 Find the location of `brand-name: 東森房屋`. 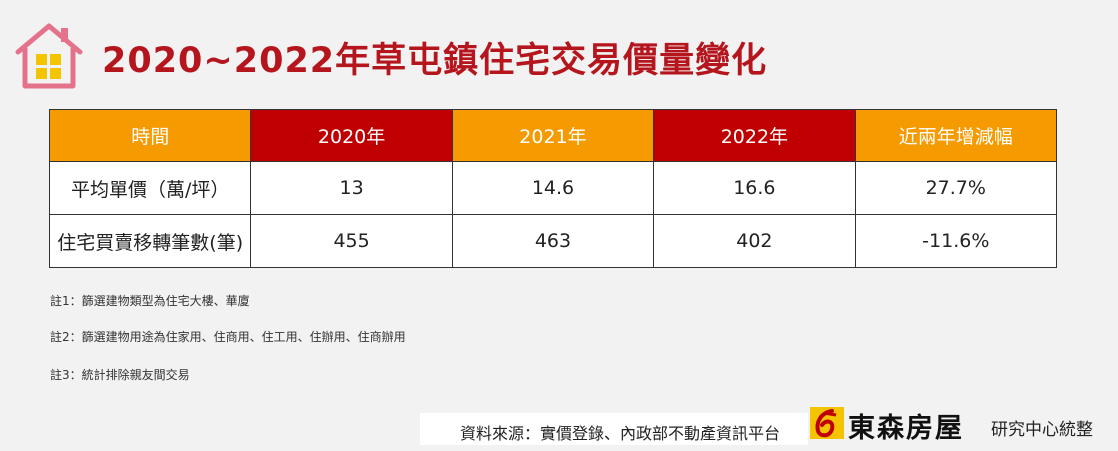

brand-name: 東森房屋 is located at coordinates (906, 428).